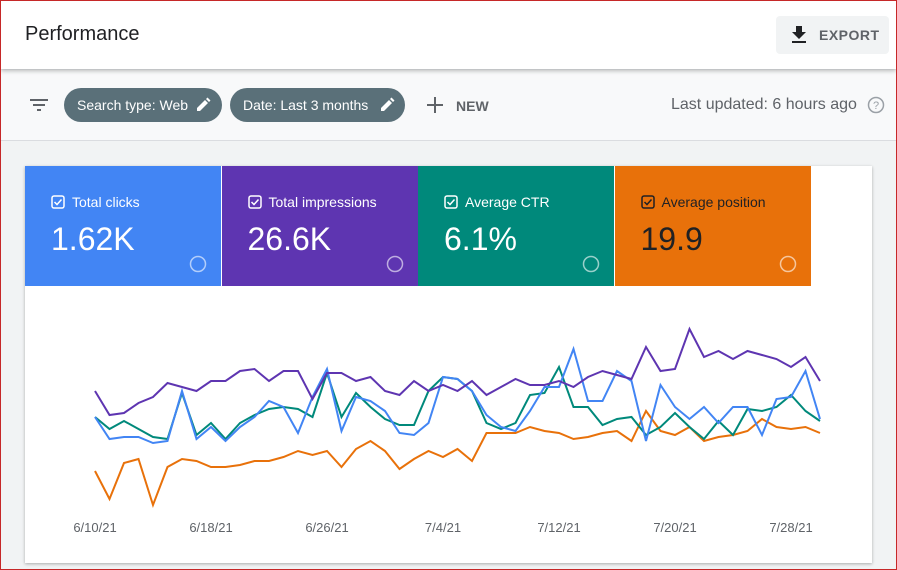 The image size is (897, 570). Describe the element at coordinates (306, 105) in the screenshot. I see `chip-label: Date: Last 3 months` at that location.